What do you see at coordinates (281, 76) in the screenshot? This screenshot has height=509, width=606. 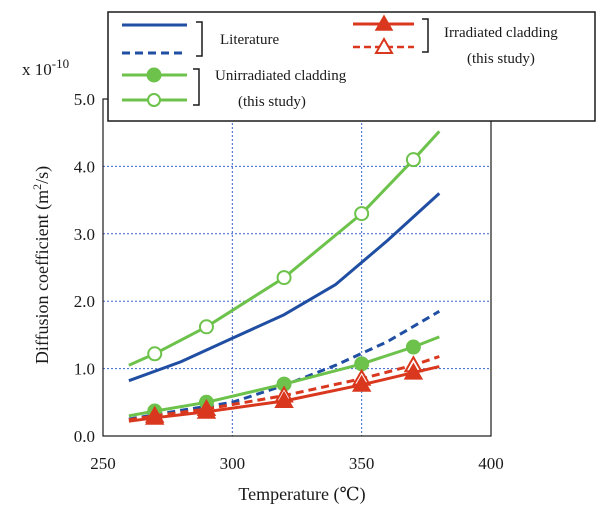 I see `legend-unirr-label-1: Unirradiated cladding` at bounding box center [281, 76].